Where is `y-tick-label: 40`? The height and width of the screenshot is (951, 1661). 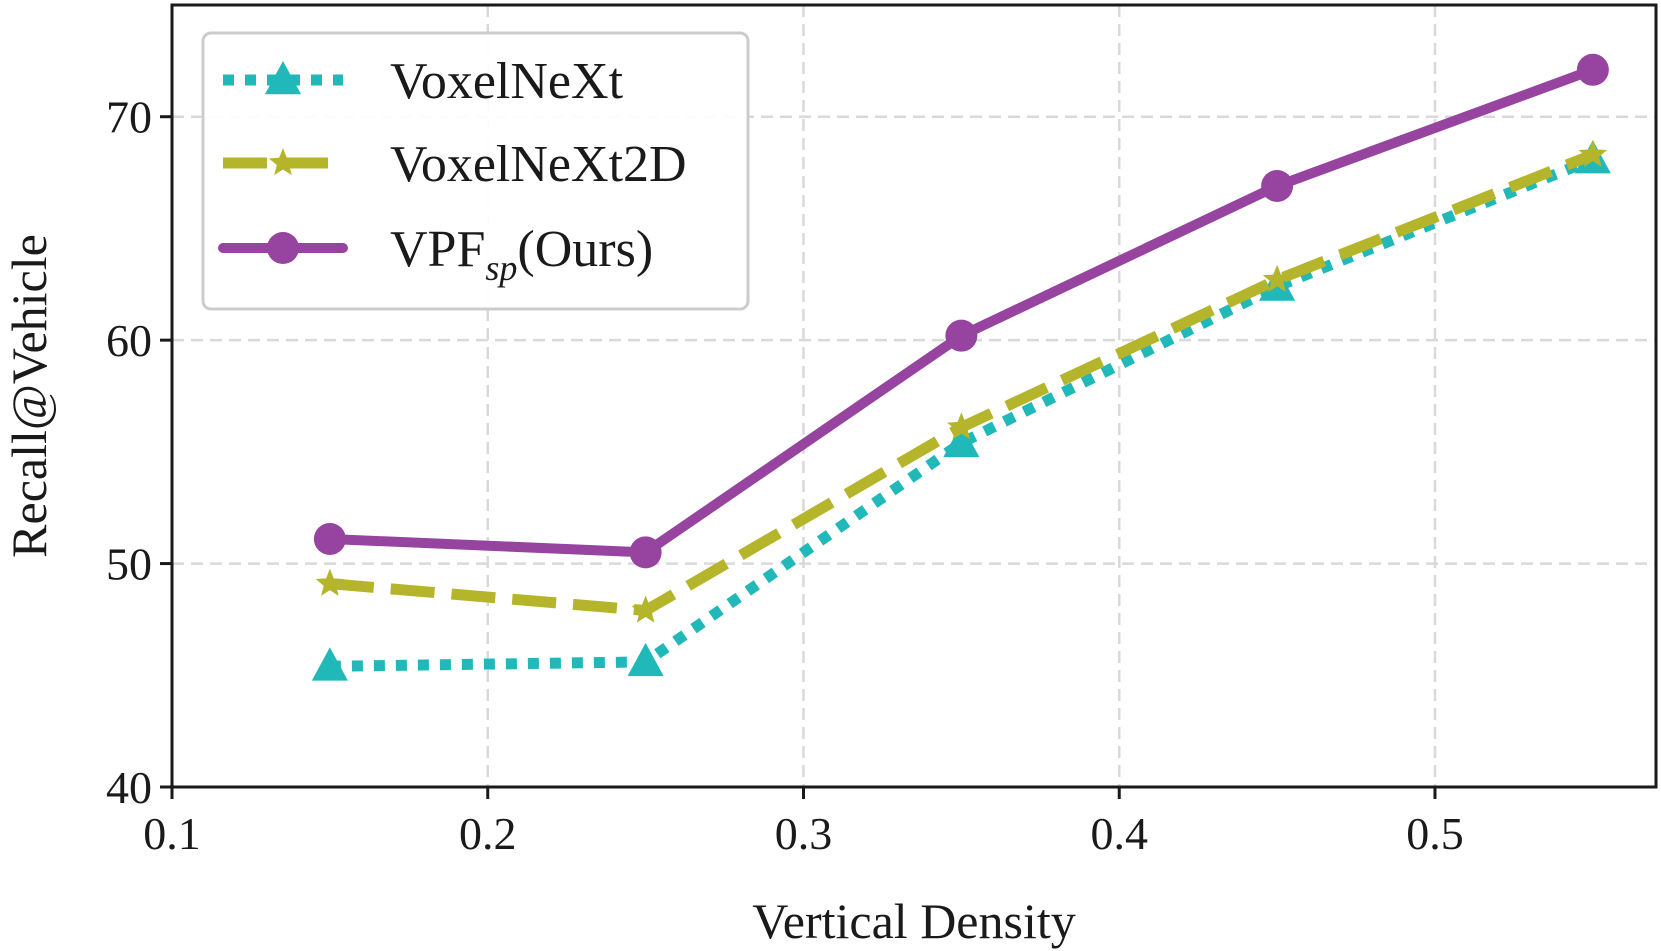 y-tick-label: 40 is located at coordinates (129, 787).